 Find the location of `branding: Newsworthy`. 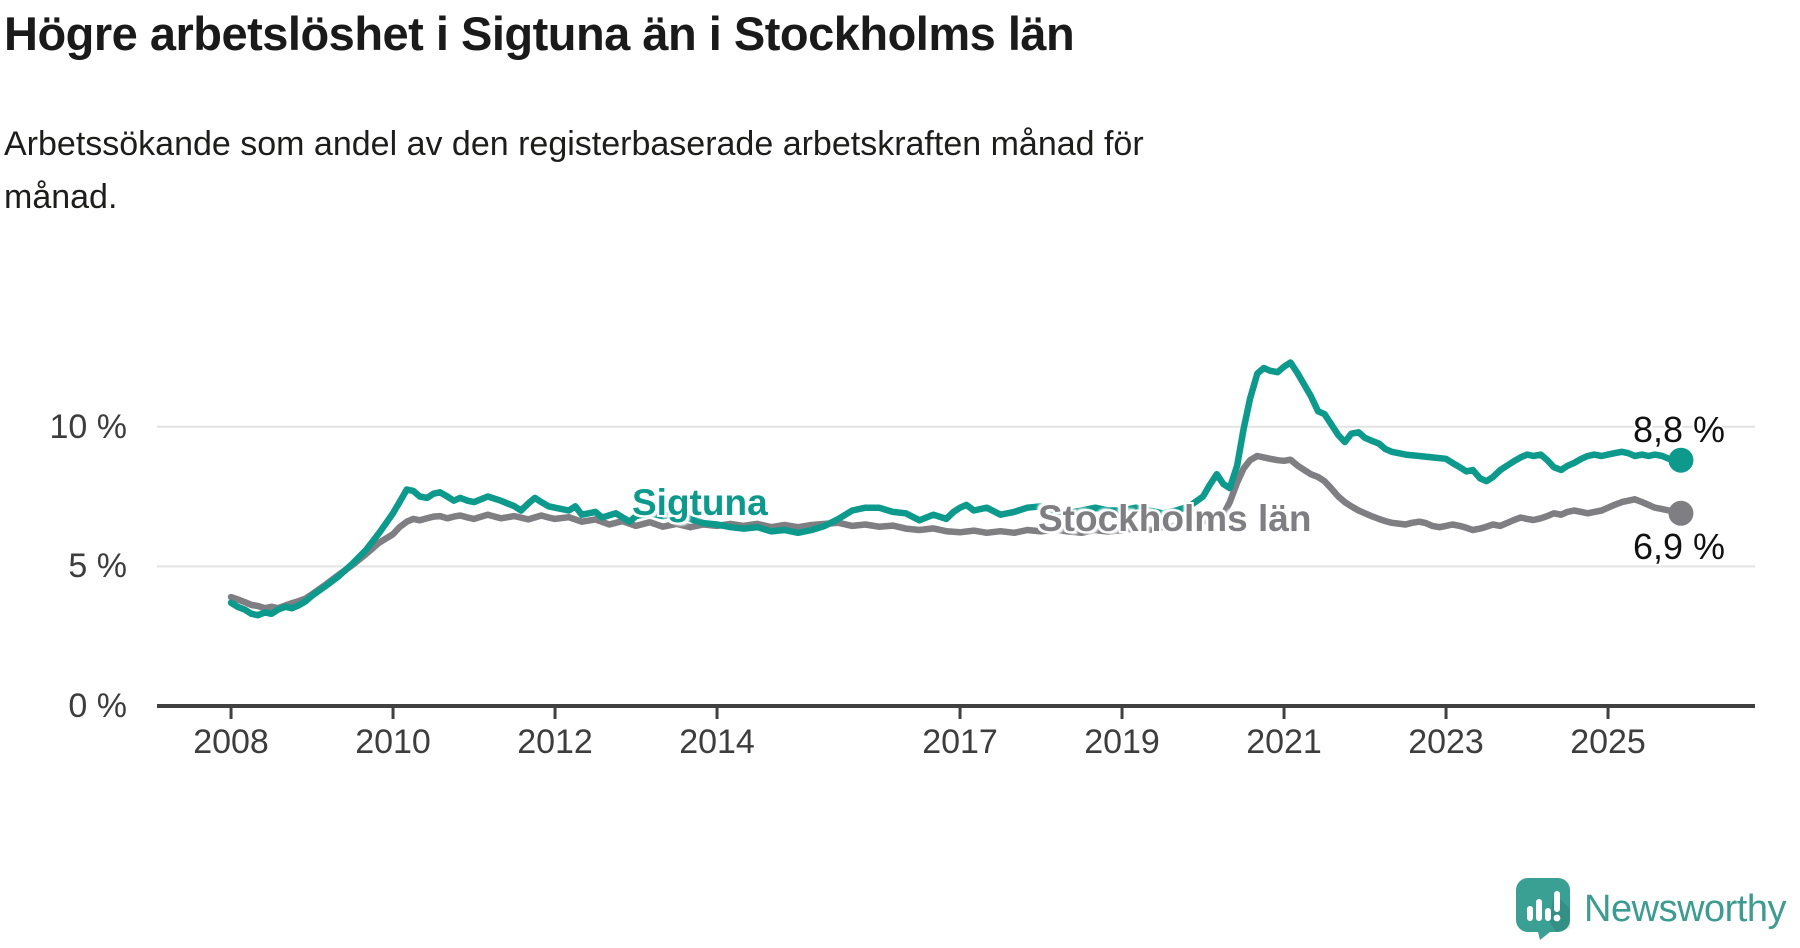

branding: Newsworthy is located at coordinates (1651, 909).